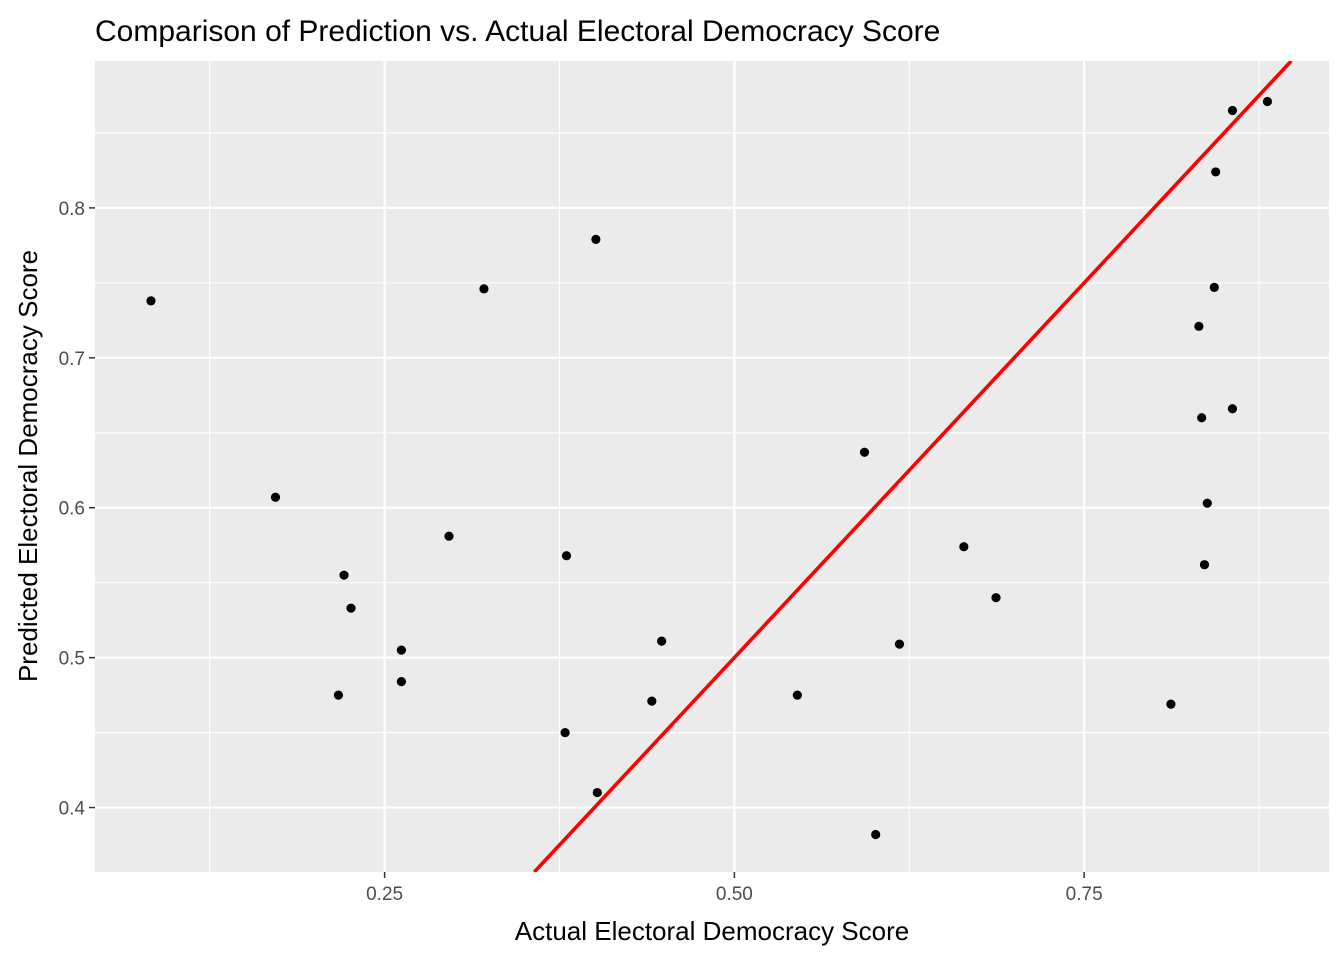  Describe the element at coordinates (72, 209) in the screenshot. I see `y-tick-label: 0.8` at that location.